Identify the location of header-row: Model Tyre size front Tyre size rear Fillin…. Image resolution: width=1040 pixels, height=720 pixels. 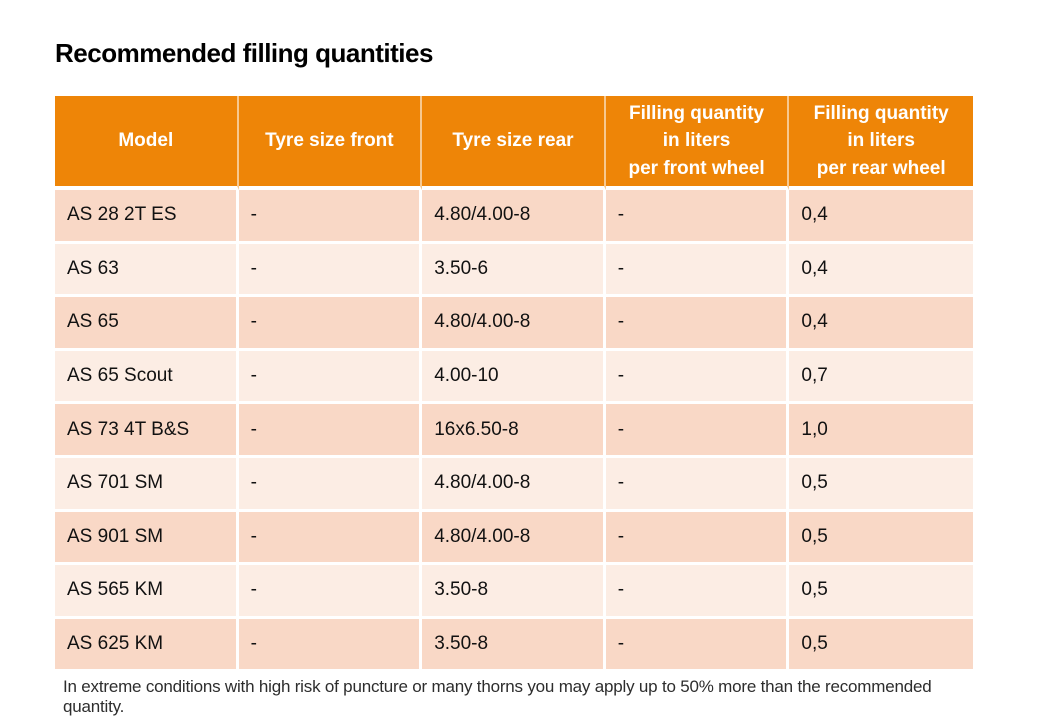
(514, 143).